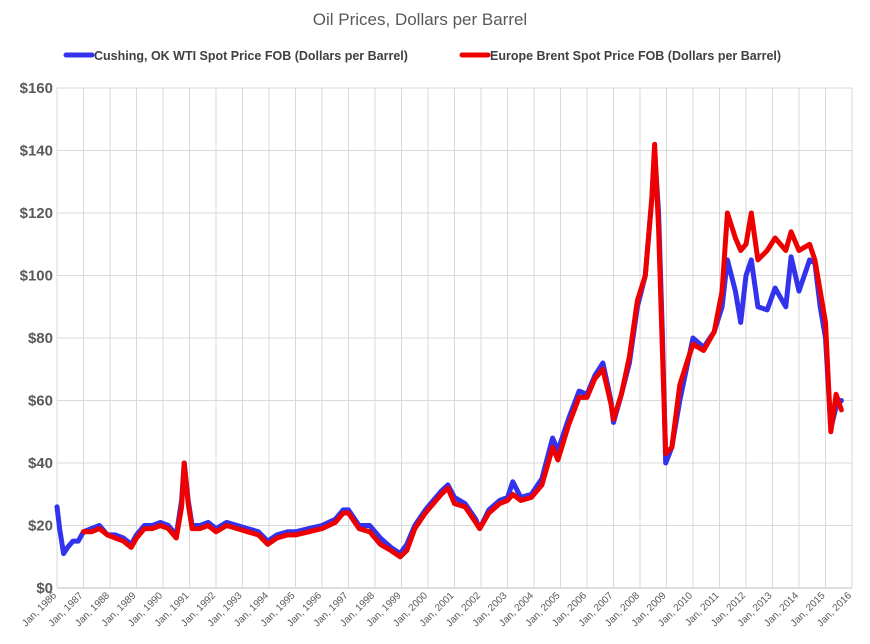  Describe the element at coordinates (36, 276) in the screenshot. I see `y-tick-label: $100` at that location.